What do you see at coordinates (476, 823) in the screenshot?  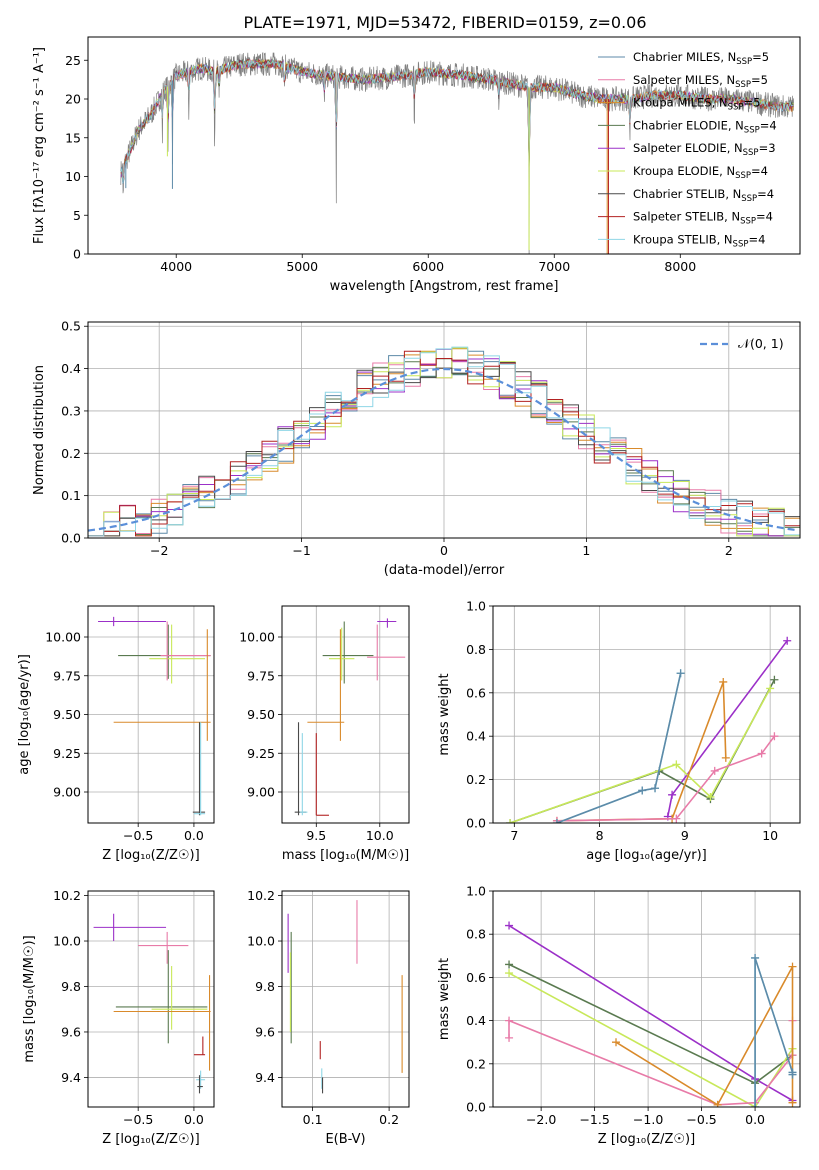 I see `y-tick-label: 0.0` at bounding box center [476, 823].